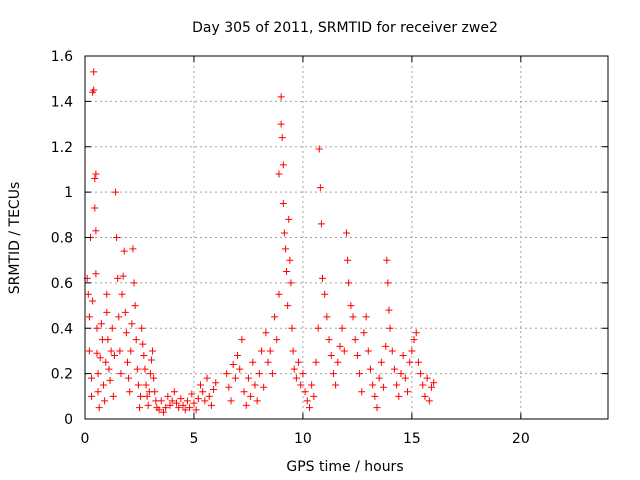  I want to click on y-axis-label: SRMTID / TECUs, so click(15, 238).